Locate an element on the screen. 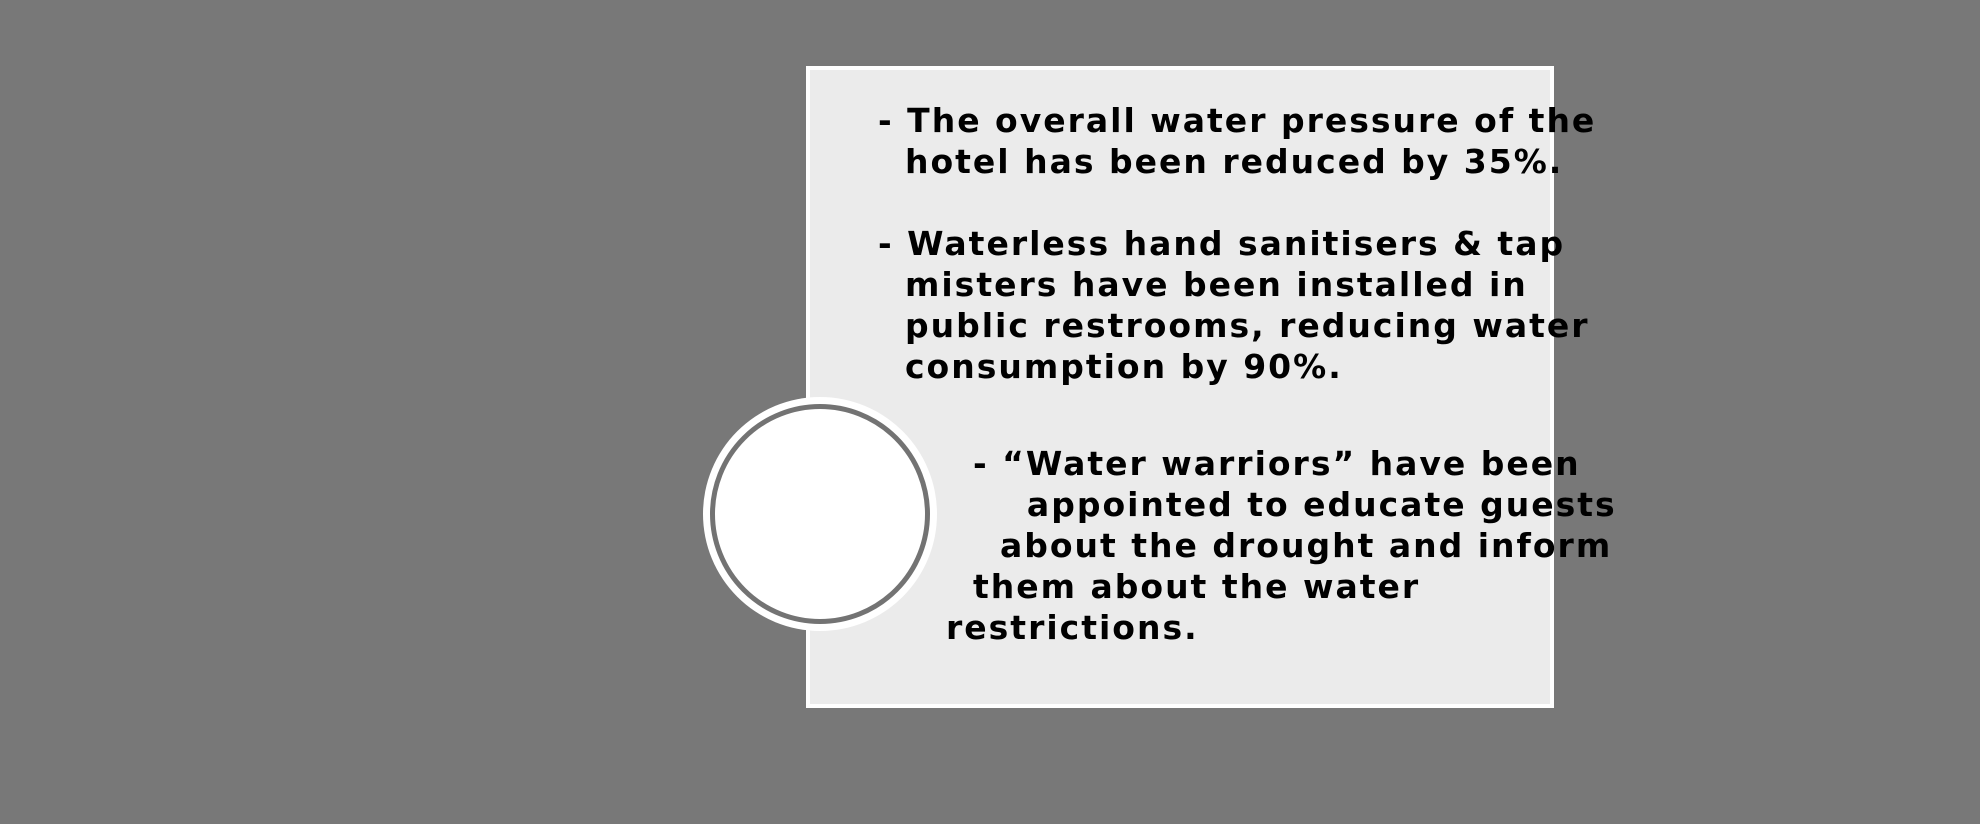 The image size is (1980, 824). circle-ring is located at coordinates (820, 514).